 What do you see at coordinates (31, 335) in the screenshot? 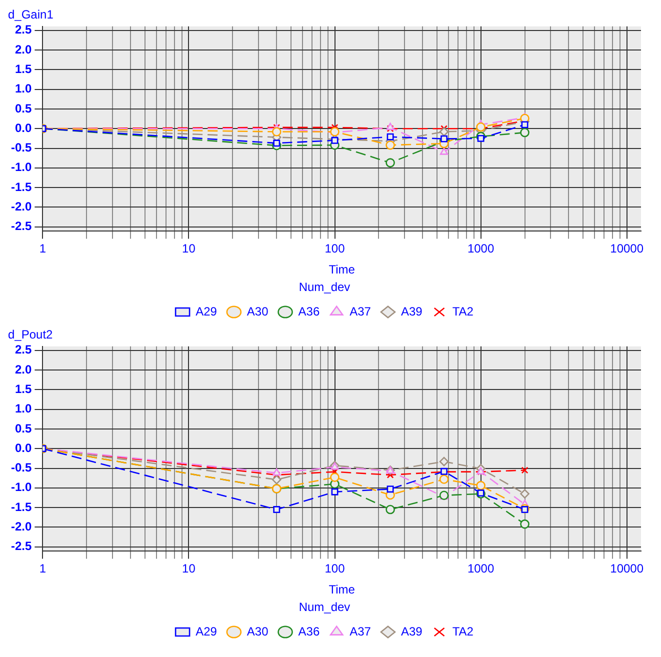
I see `chart-title: d_Pout2` at bounding box center [31, 335].